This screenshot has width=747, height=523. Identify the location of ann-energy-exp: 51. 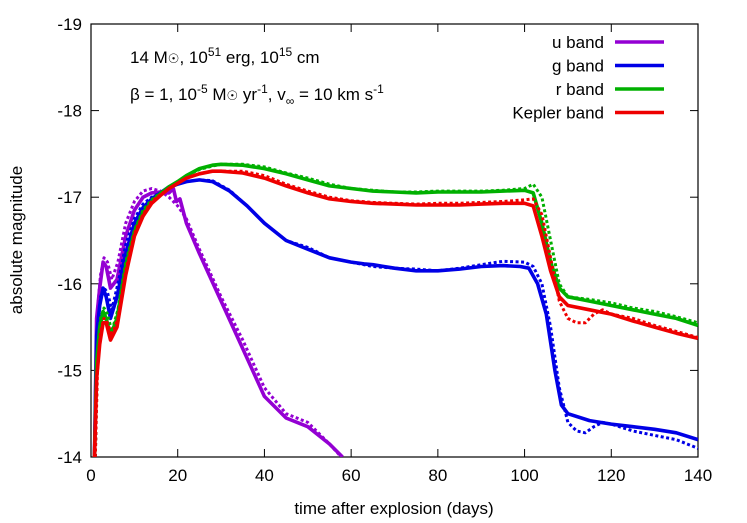
(215, 52).